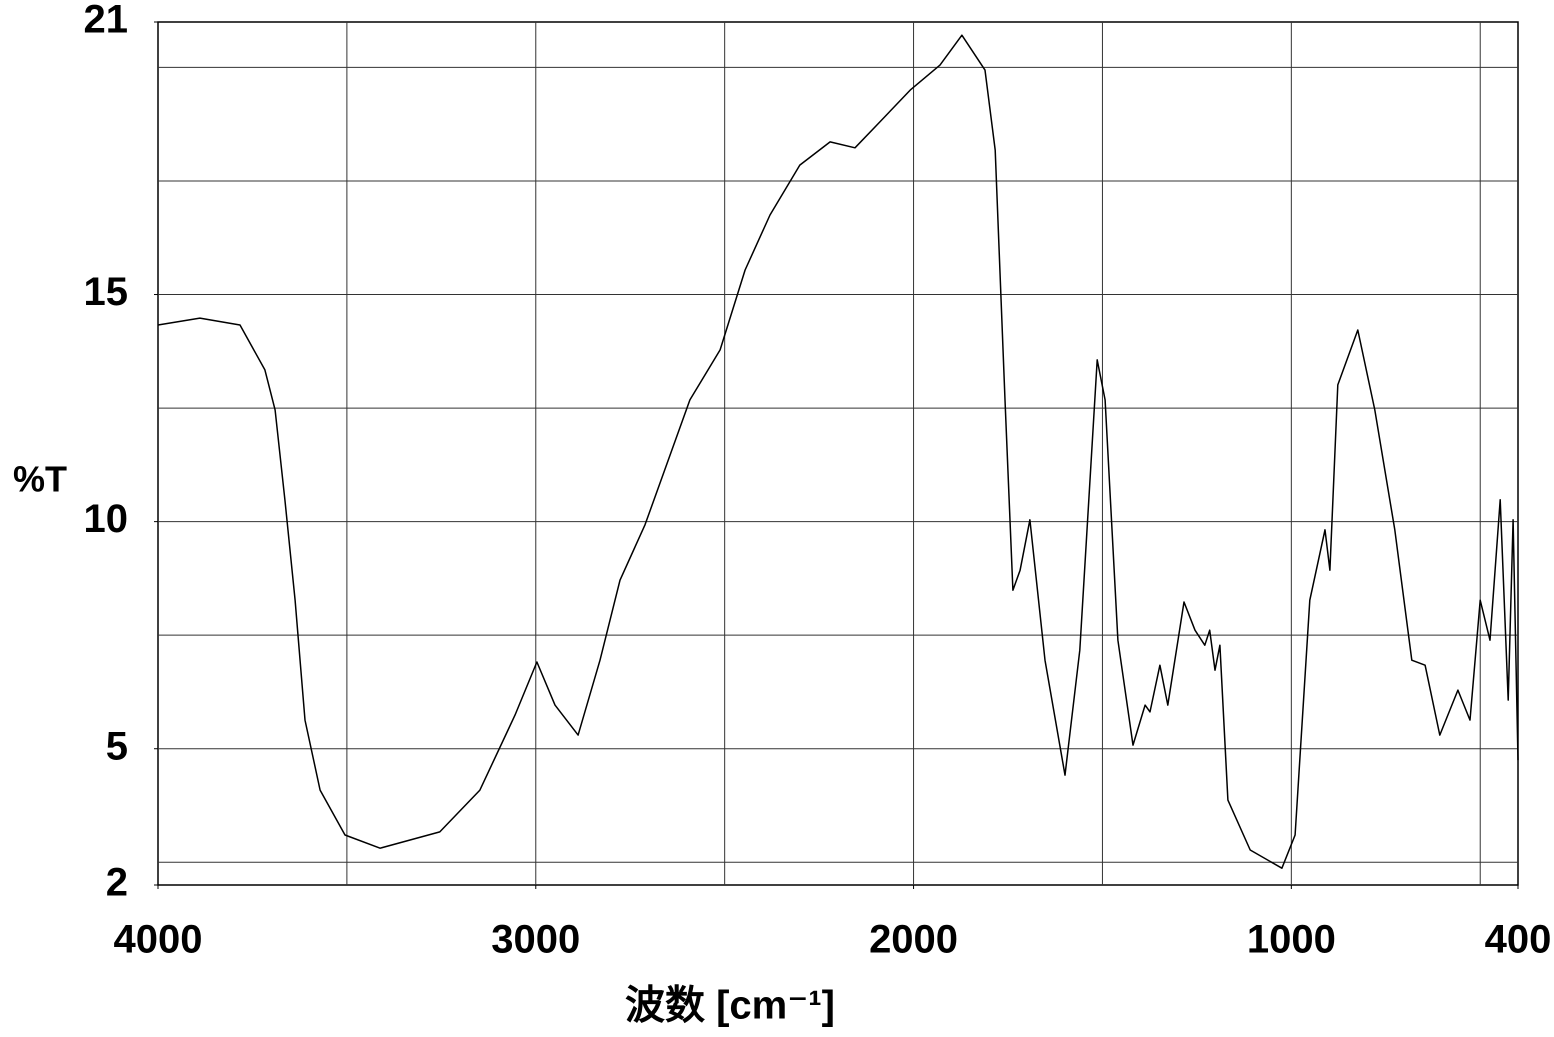 The image size is (1554, 1037). Describe the element at coordinates (117, 883) in the screenshot. I see `y-tick-label: 2` at that location.